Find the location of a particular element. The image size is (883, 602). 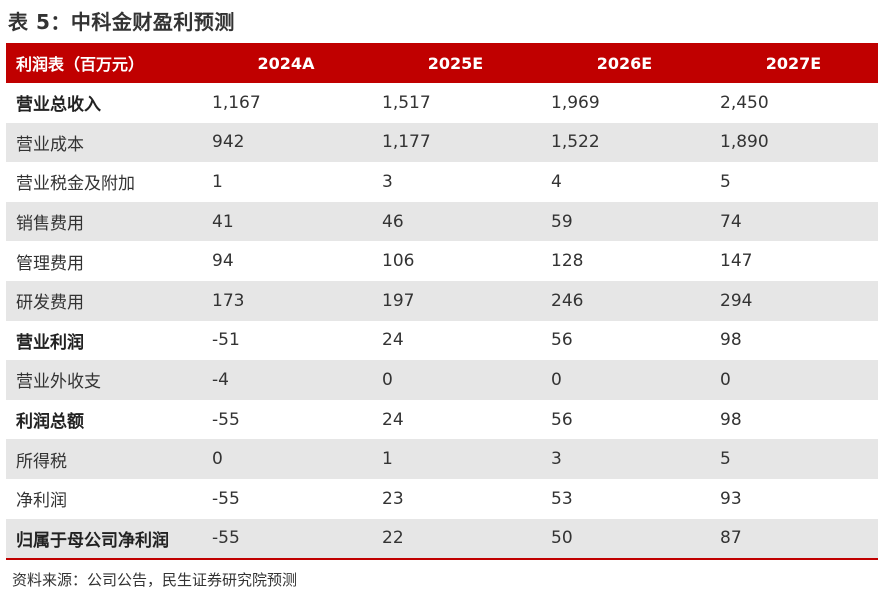

row-value-2024a: 942 is located at coordinates (228, 142).